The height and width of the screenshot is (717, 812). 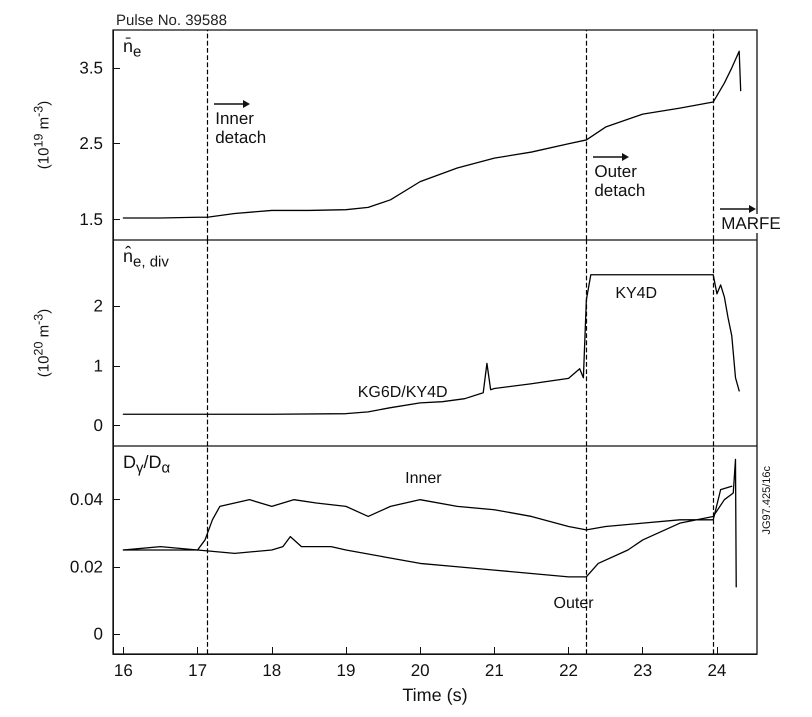 What do you see at coordinates (568, 670) in the screenshot?
I see `x-tick-label: 22` at bounding box center [568, 670].